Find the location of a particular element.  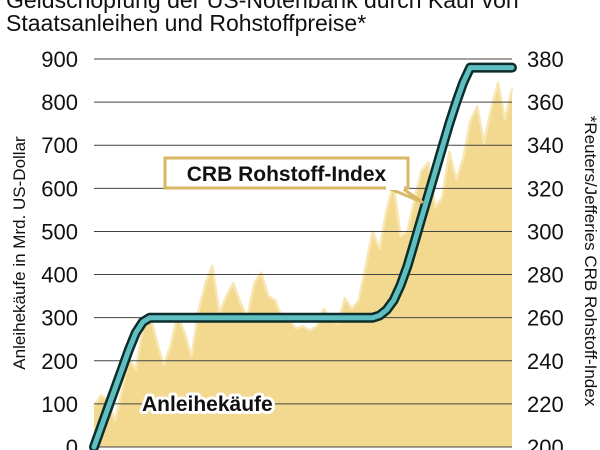

chart-title: Staatsanleihen und Rohstoffpreise* is located at coordinates (186, 23).